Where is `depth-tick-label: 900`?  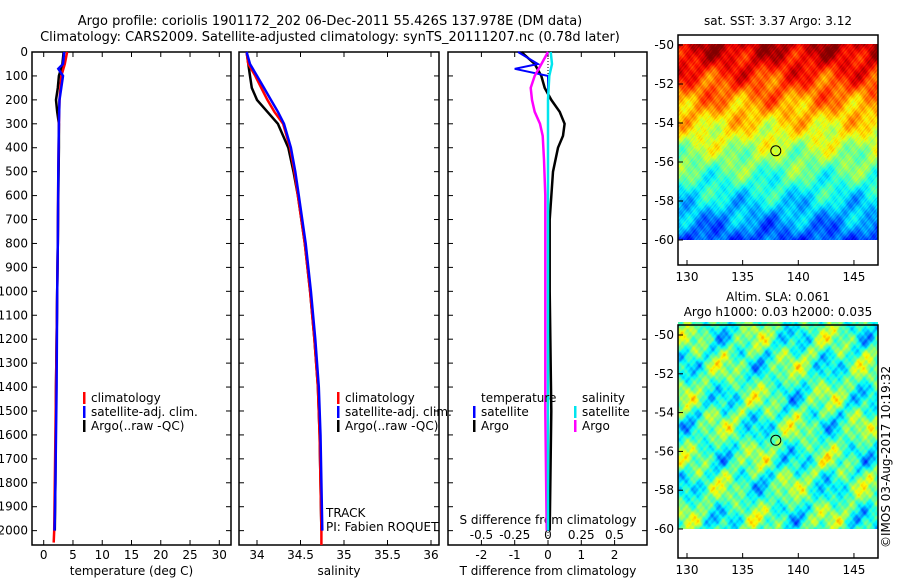
depth-tick-label: 900 is located at coordinates (16, 267).